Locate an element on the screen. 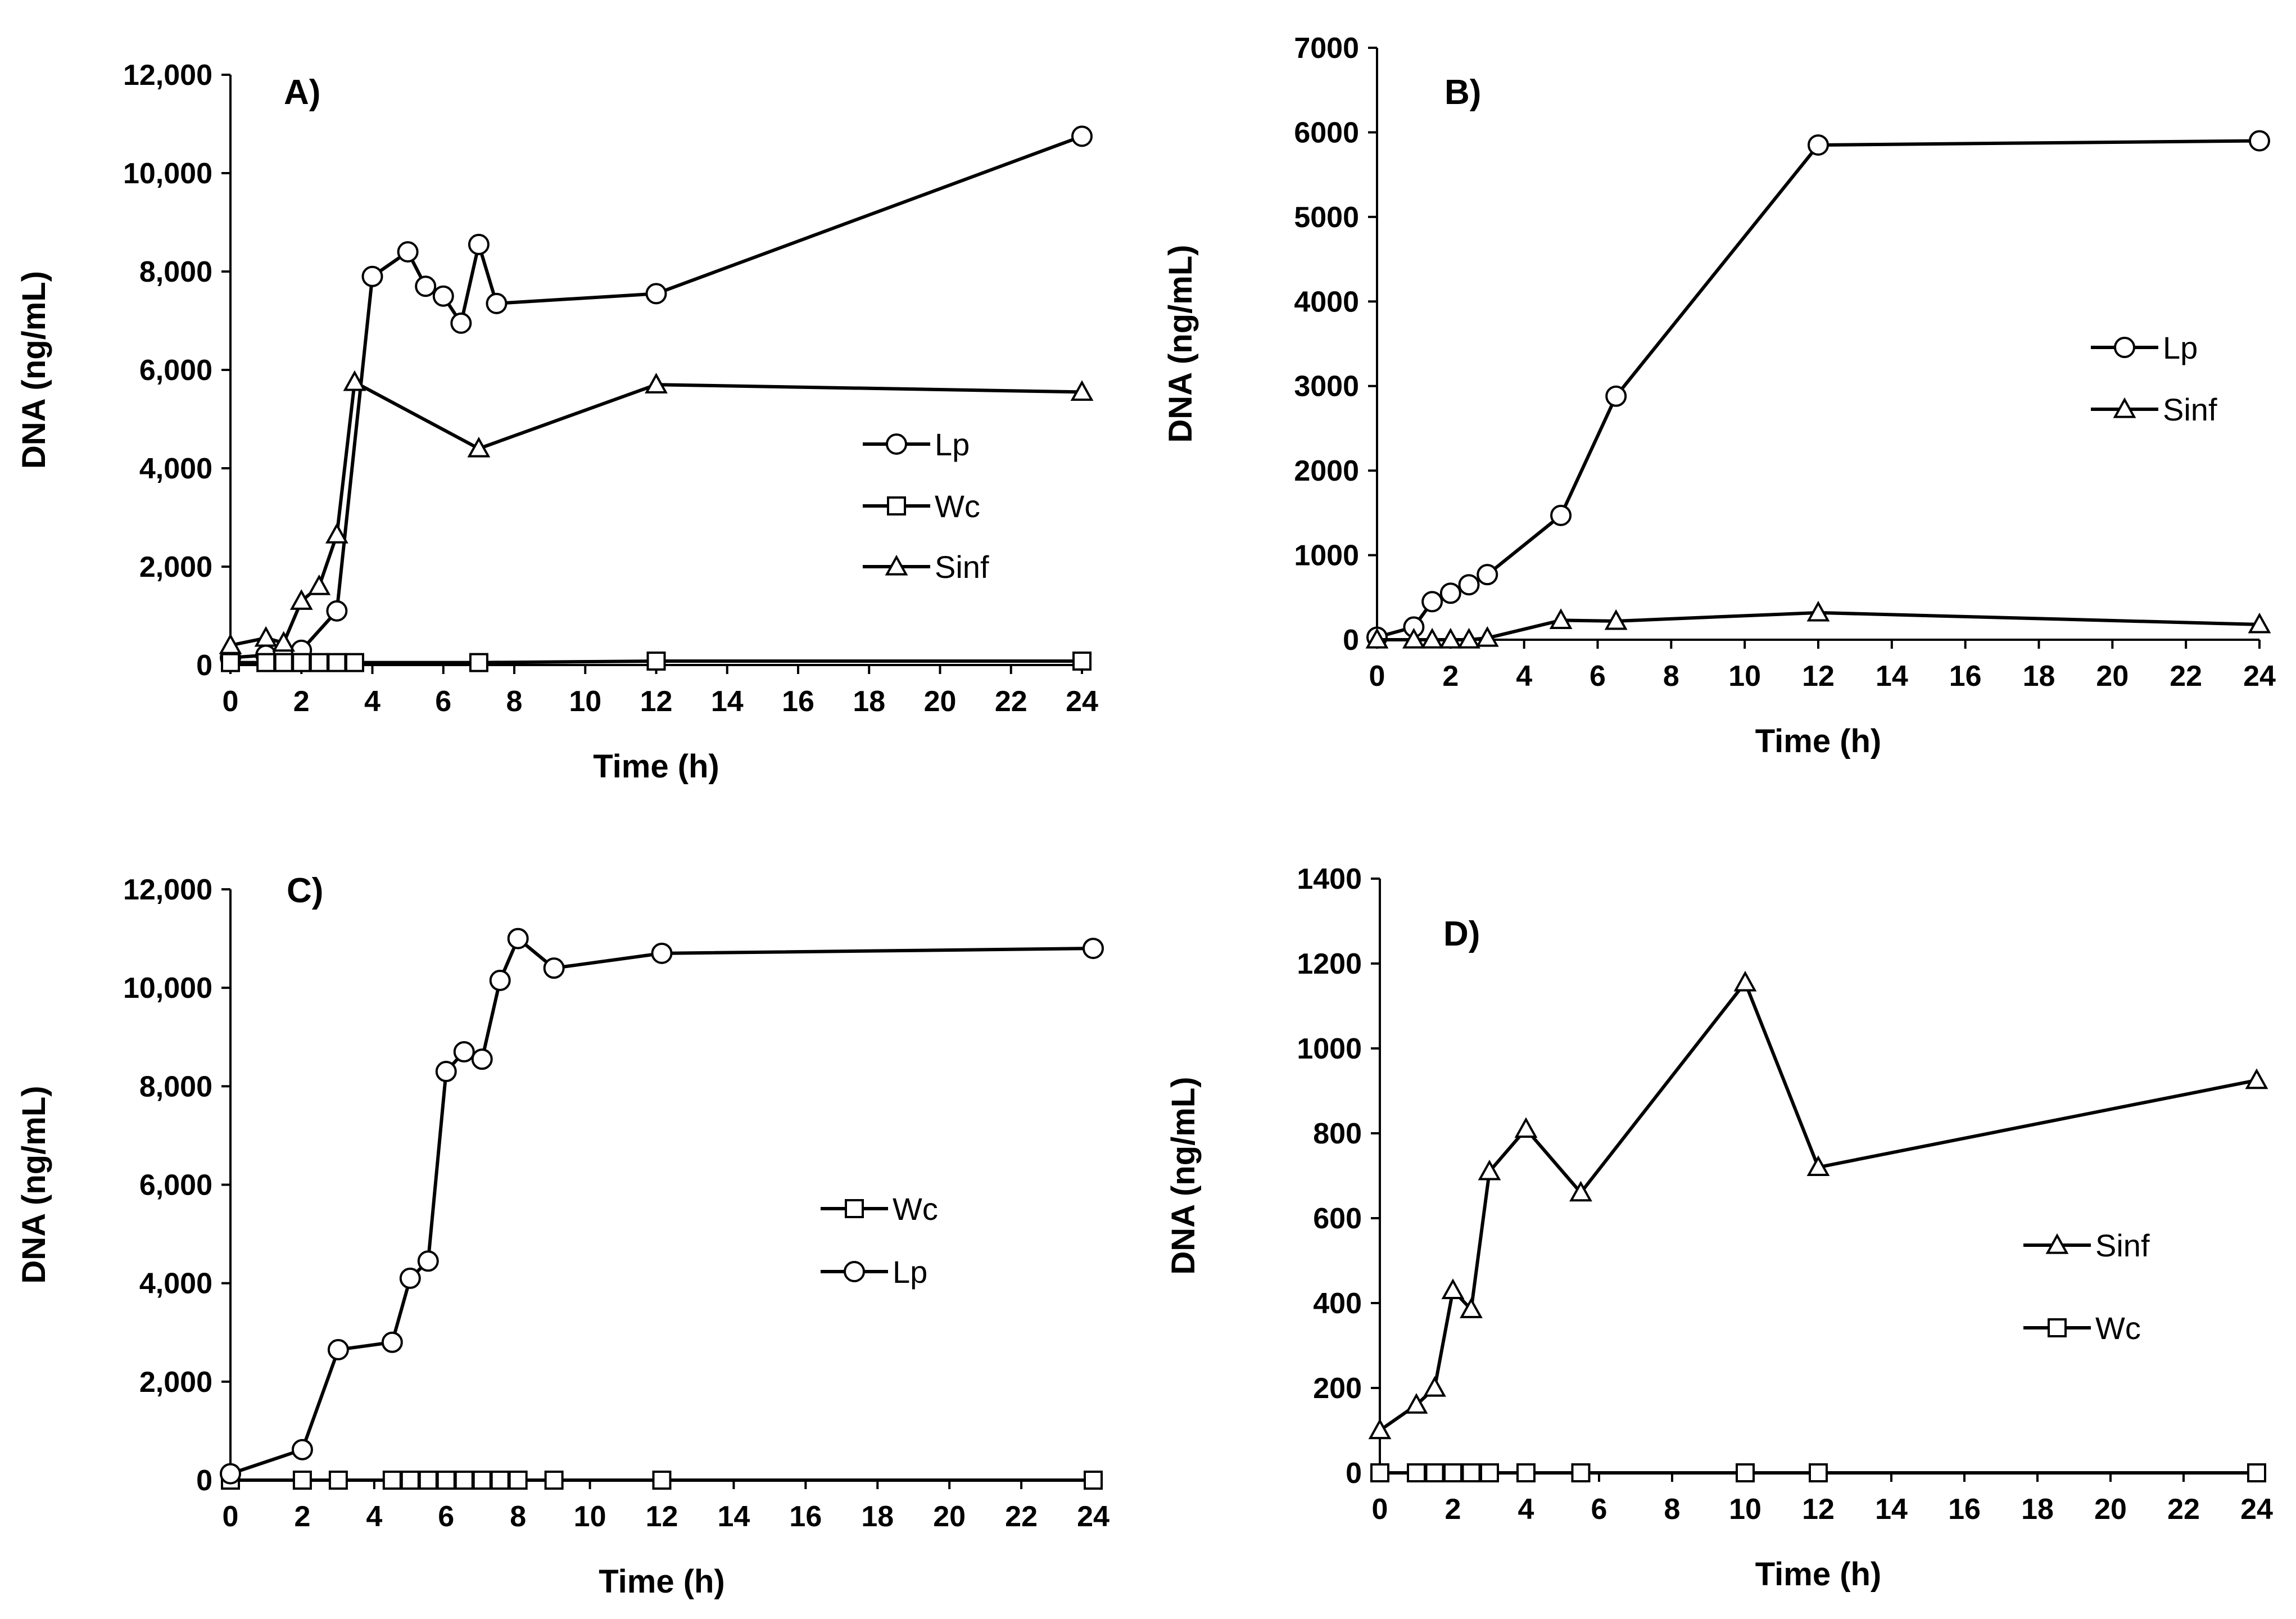  y-tick-label: 1400 is located at coordinates (1329, 879).